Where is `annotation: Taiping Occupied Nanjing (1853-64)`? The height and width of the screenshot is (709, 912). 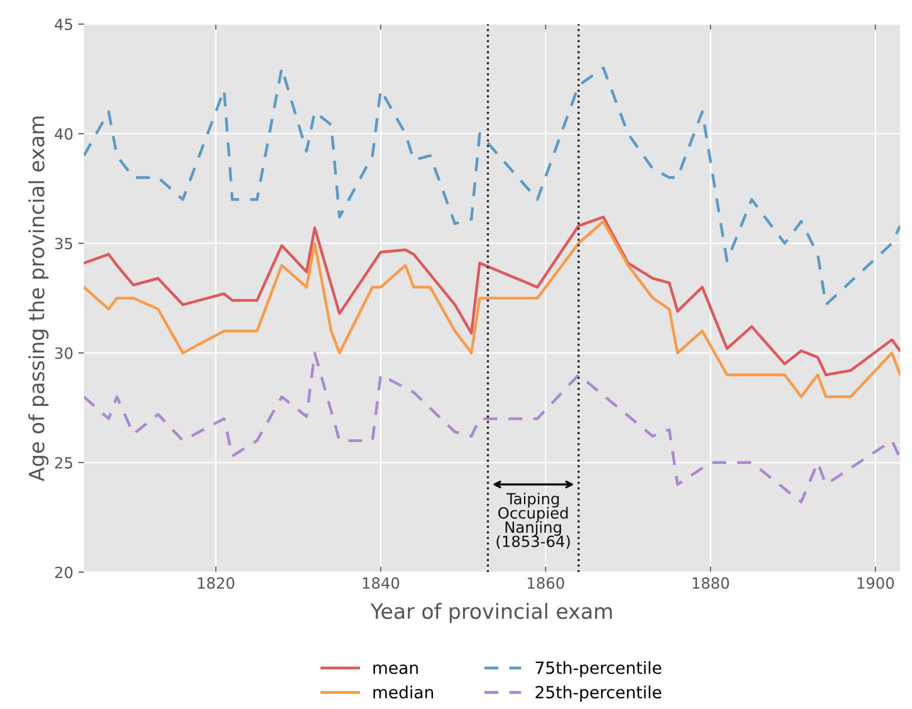 annotation: Taiping Occupied Nanjing (1853-64) is located at coordinates (533, 520).